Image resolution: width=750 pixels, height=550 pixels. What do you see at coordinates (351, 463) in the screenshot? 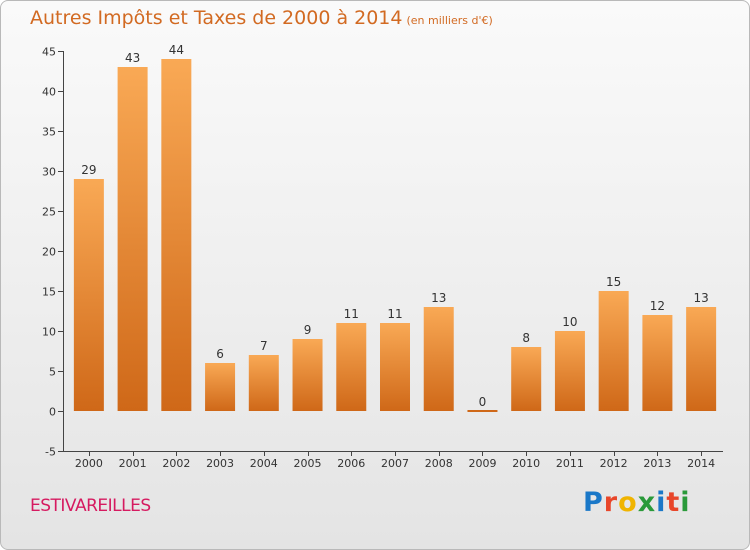
I see `x-tick-label: 2006` at bounding box center [351, 463].